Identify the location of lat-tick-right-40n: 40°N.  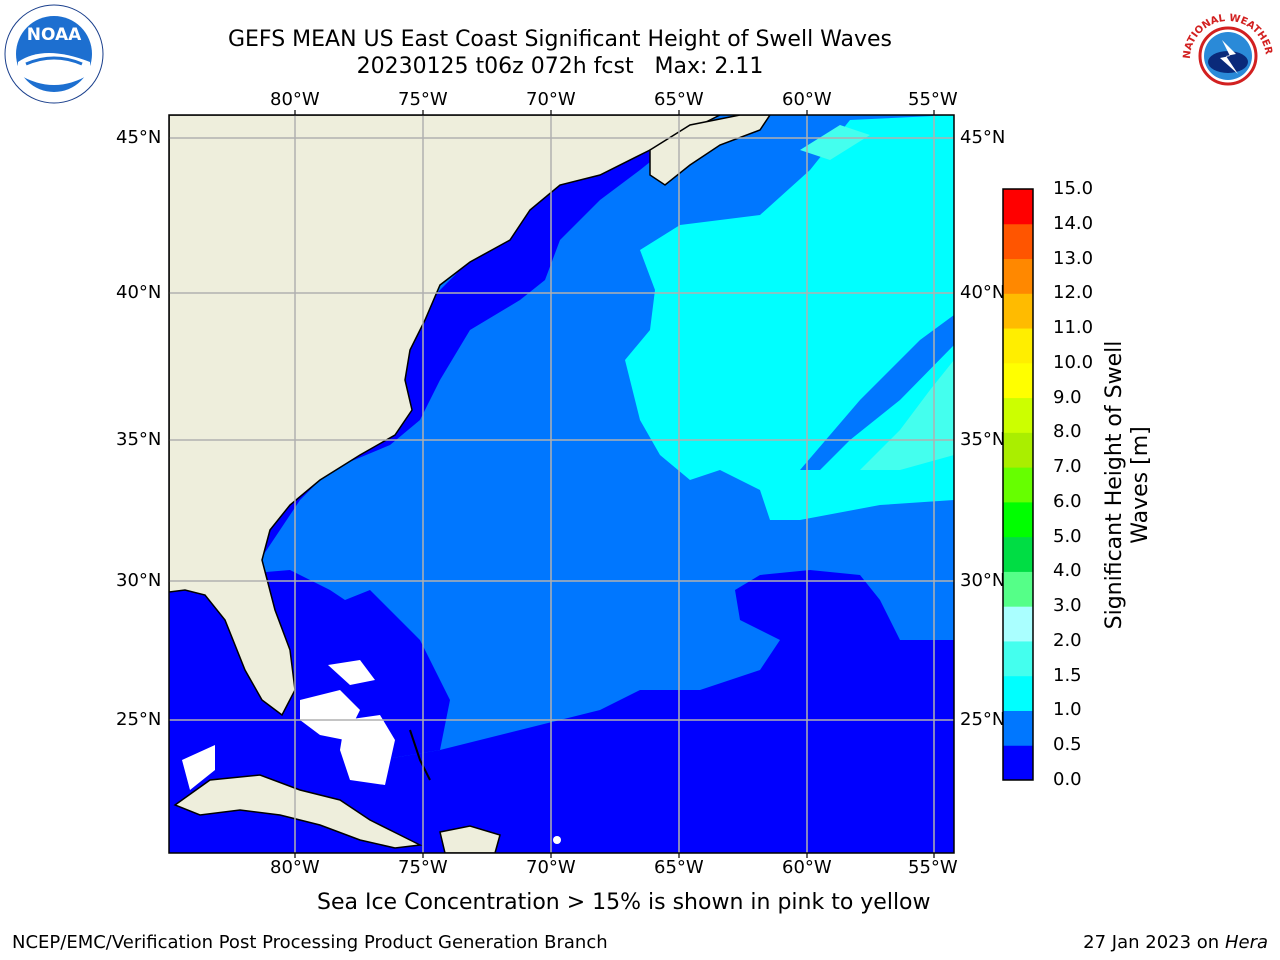
(983, 292).